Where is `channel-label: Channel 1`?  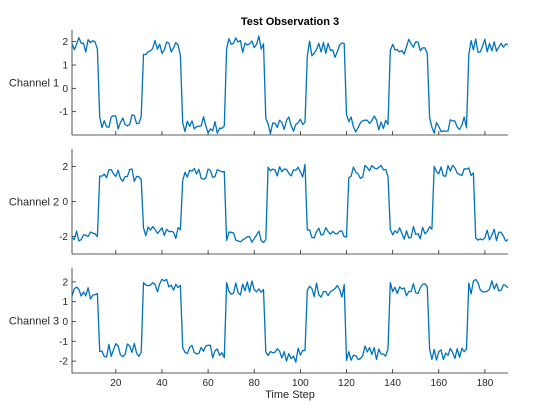 channel-label: Channel 1 is located at coordinates (34, 84).